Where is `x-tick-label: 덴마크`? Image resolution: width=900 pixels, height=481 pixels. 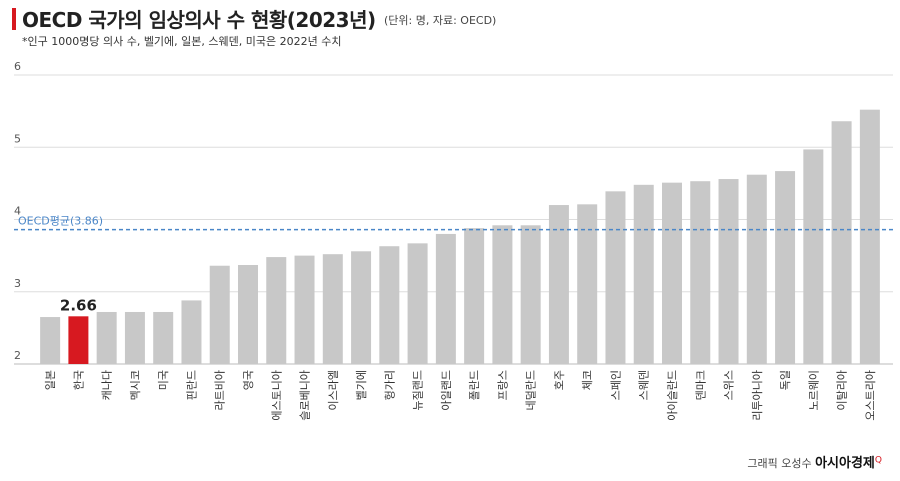 x-tick-label: 덴마크 is located at coordinates (700, 385).